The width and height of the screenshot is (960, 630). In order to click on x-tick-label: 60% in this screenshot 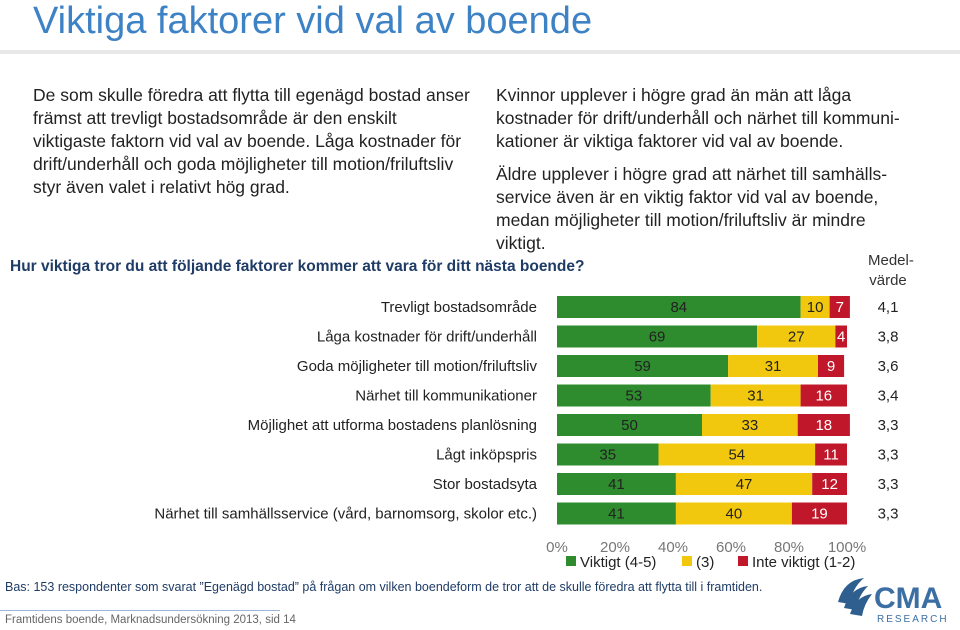, I will do `click(731, 547)`.